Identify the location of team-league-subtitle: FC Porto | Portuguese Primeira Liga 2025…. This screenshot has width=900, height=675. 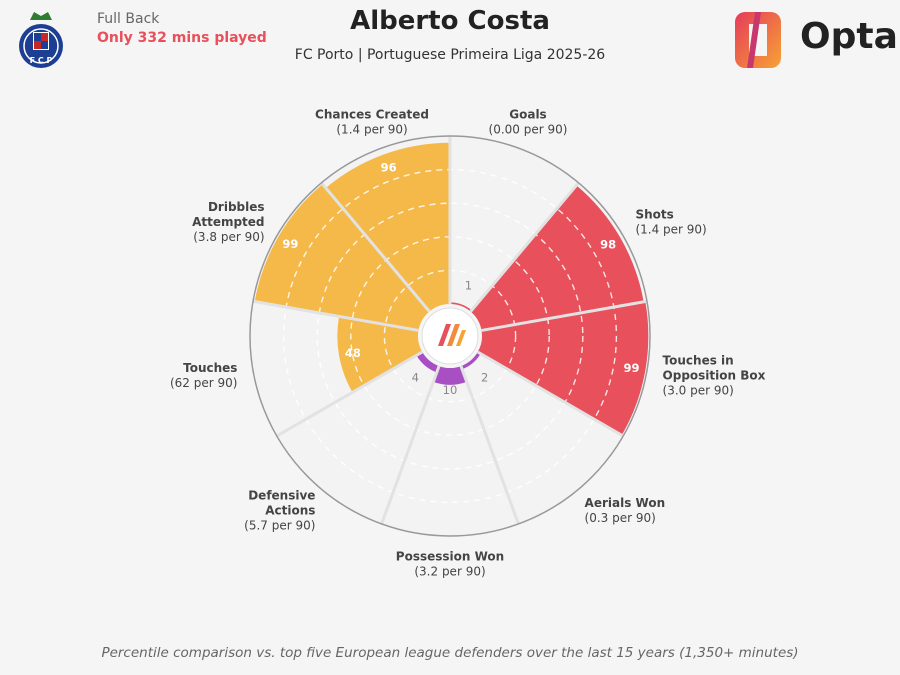
(450, 55).